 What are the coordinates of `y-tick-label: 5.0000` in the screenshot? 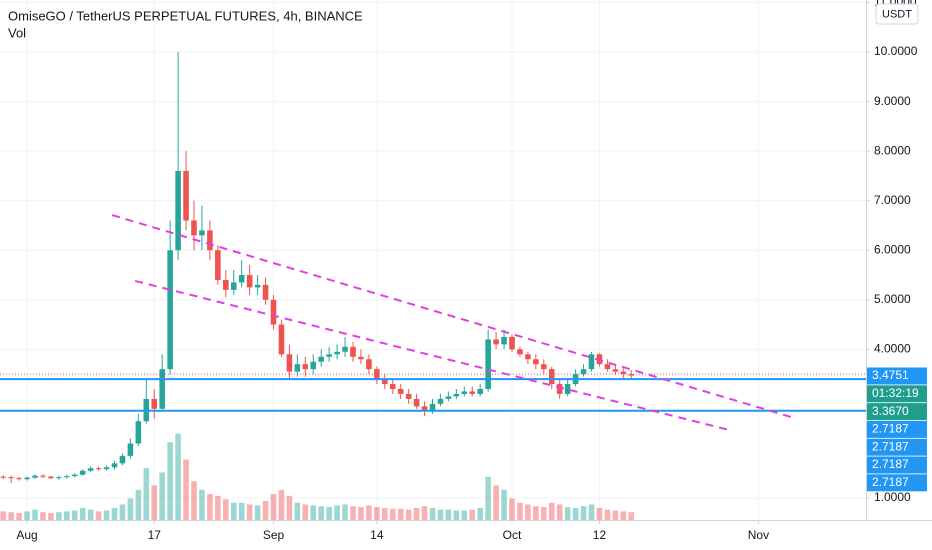 It's located at (892, 299).